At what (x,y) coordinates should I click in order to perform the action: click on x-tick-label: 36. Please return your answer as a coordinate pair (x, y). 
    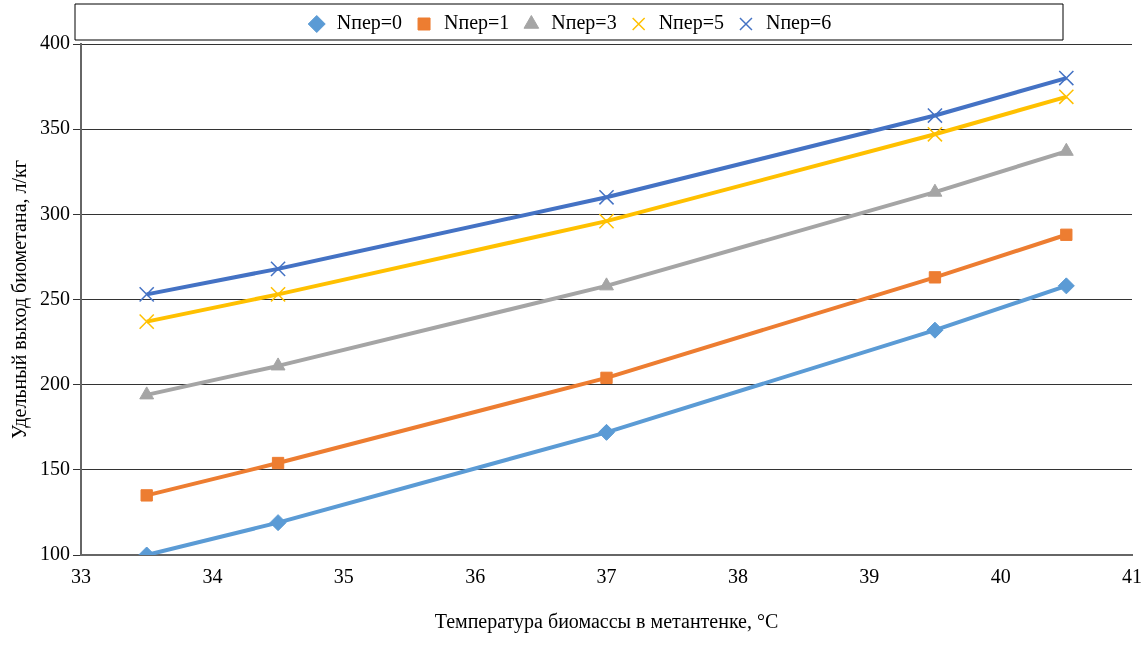
    Looking at the image, I should click on (475, 576).